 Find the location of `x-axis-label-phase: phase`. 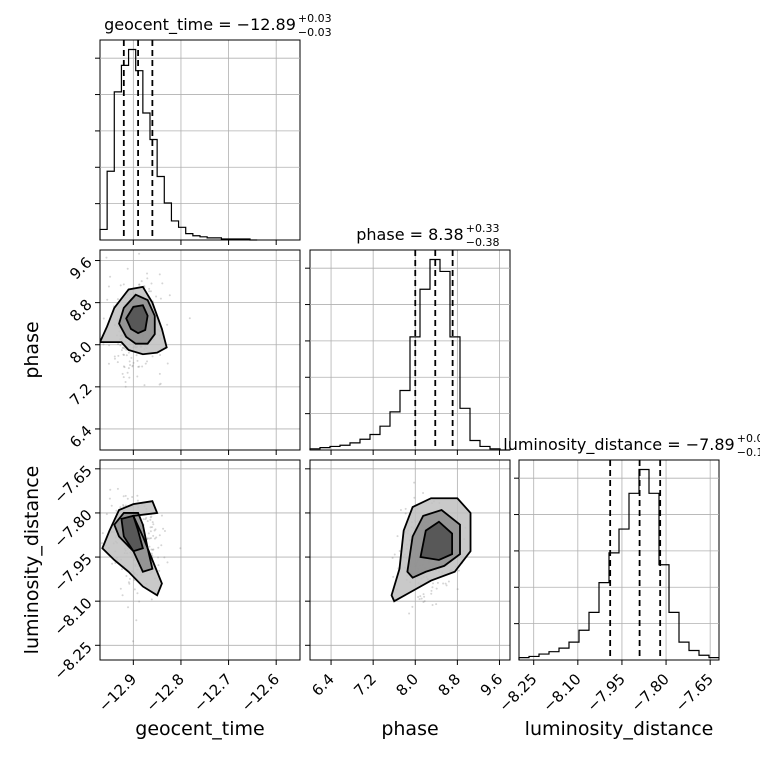

x-axis-label-phase: phase is located at coordinates (409, 729).